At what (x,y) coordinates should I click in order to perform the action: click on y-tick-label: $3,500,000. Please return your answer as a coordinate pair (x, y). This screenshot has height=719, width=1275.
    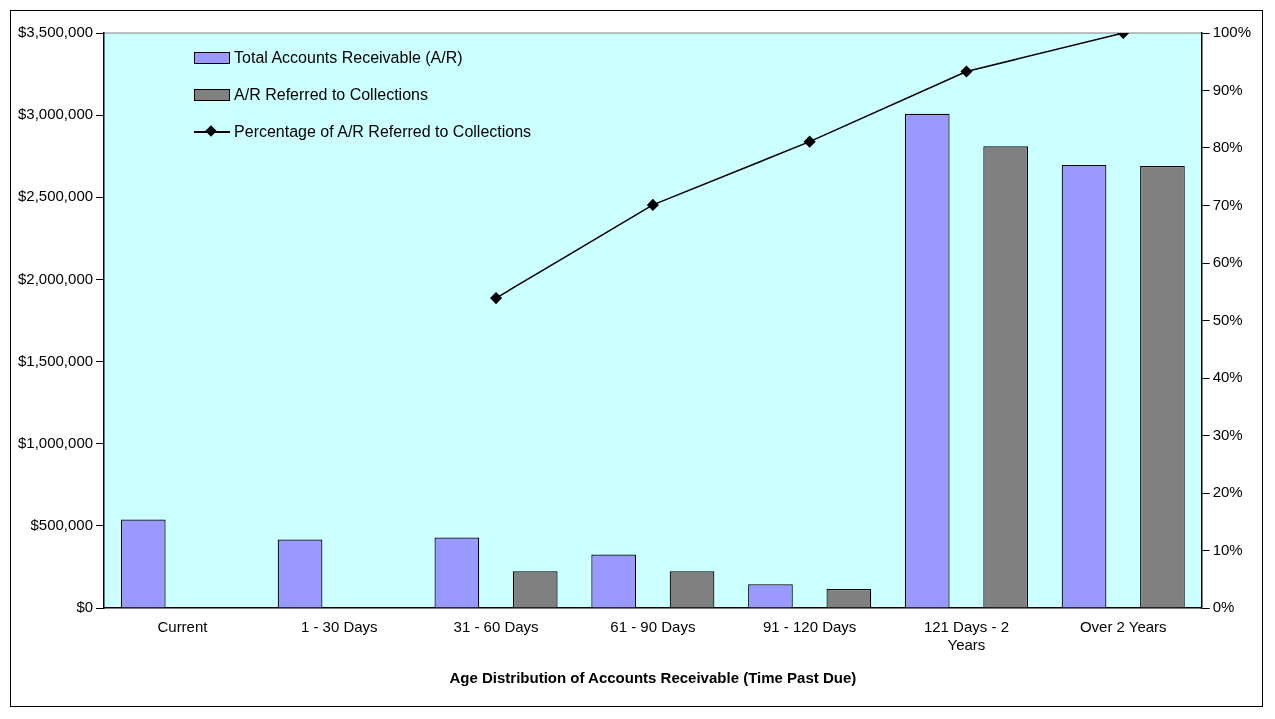
    Looking at the image, I should click on (56, 32).